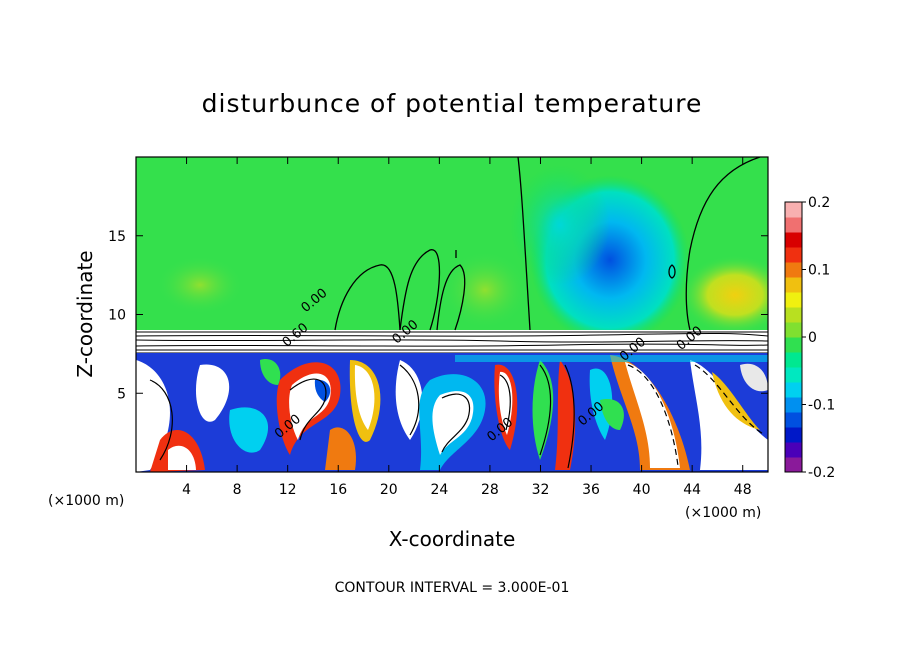  What do you see at coordinates (743, 490) in the screenshot?
I see `x-tick-label: 48` at bounding box center [743, 490].